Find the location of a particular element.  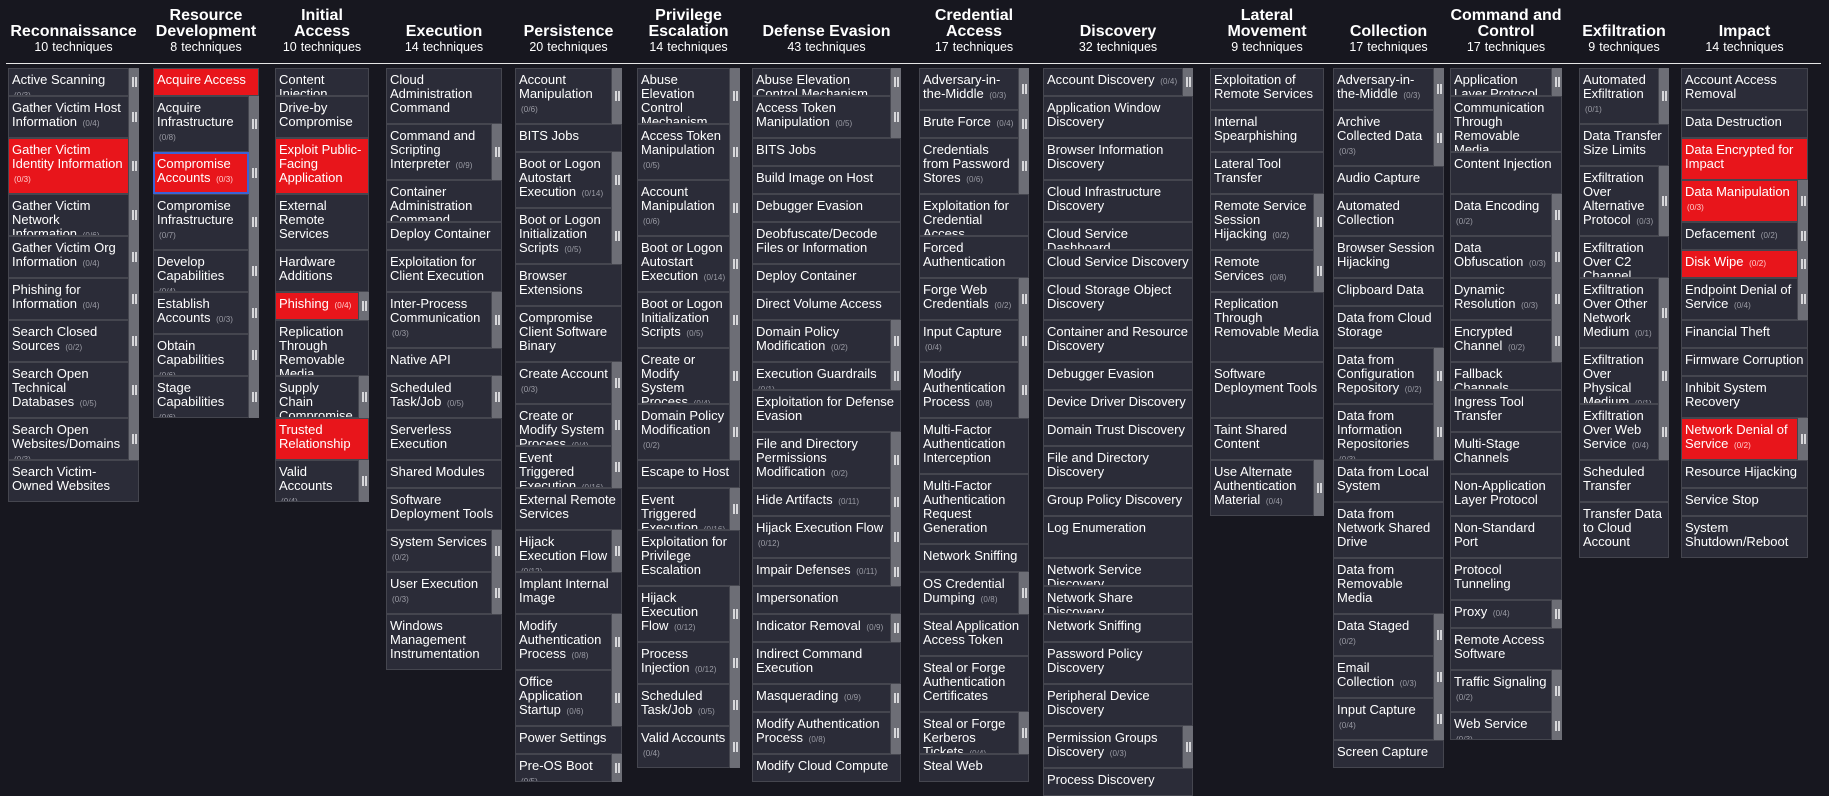

technique-cell-forced-authentication: Forced Authentication is located at coordinates (974, 257).